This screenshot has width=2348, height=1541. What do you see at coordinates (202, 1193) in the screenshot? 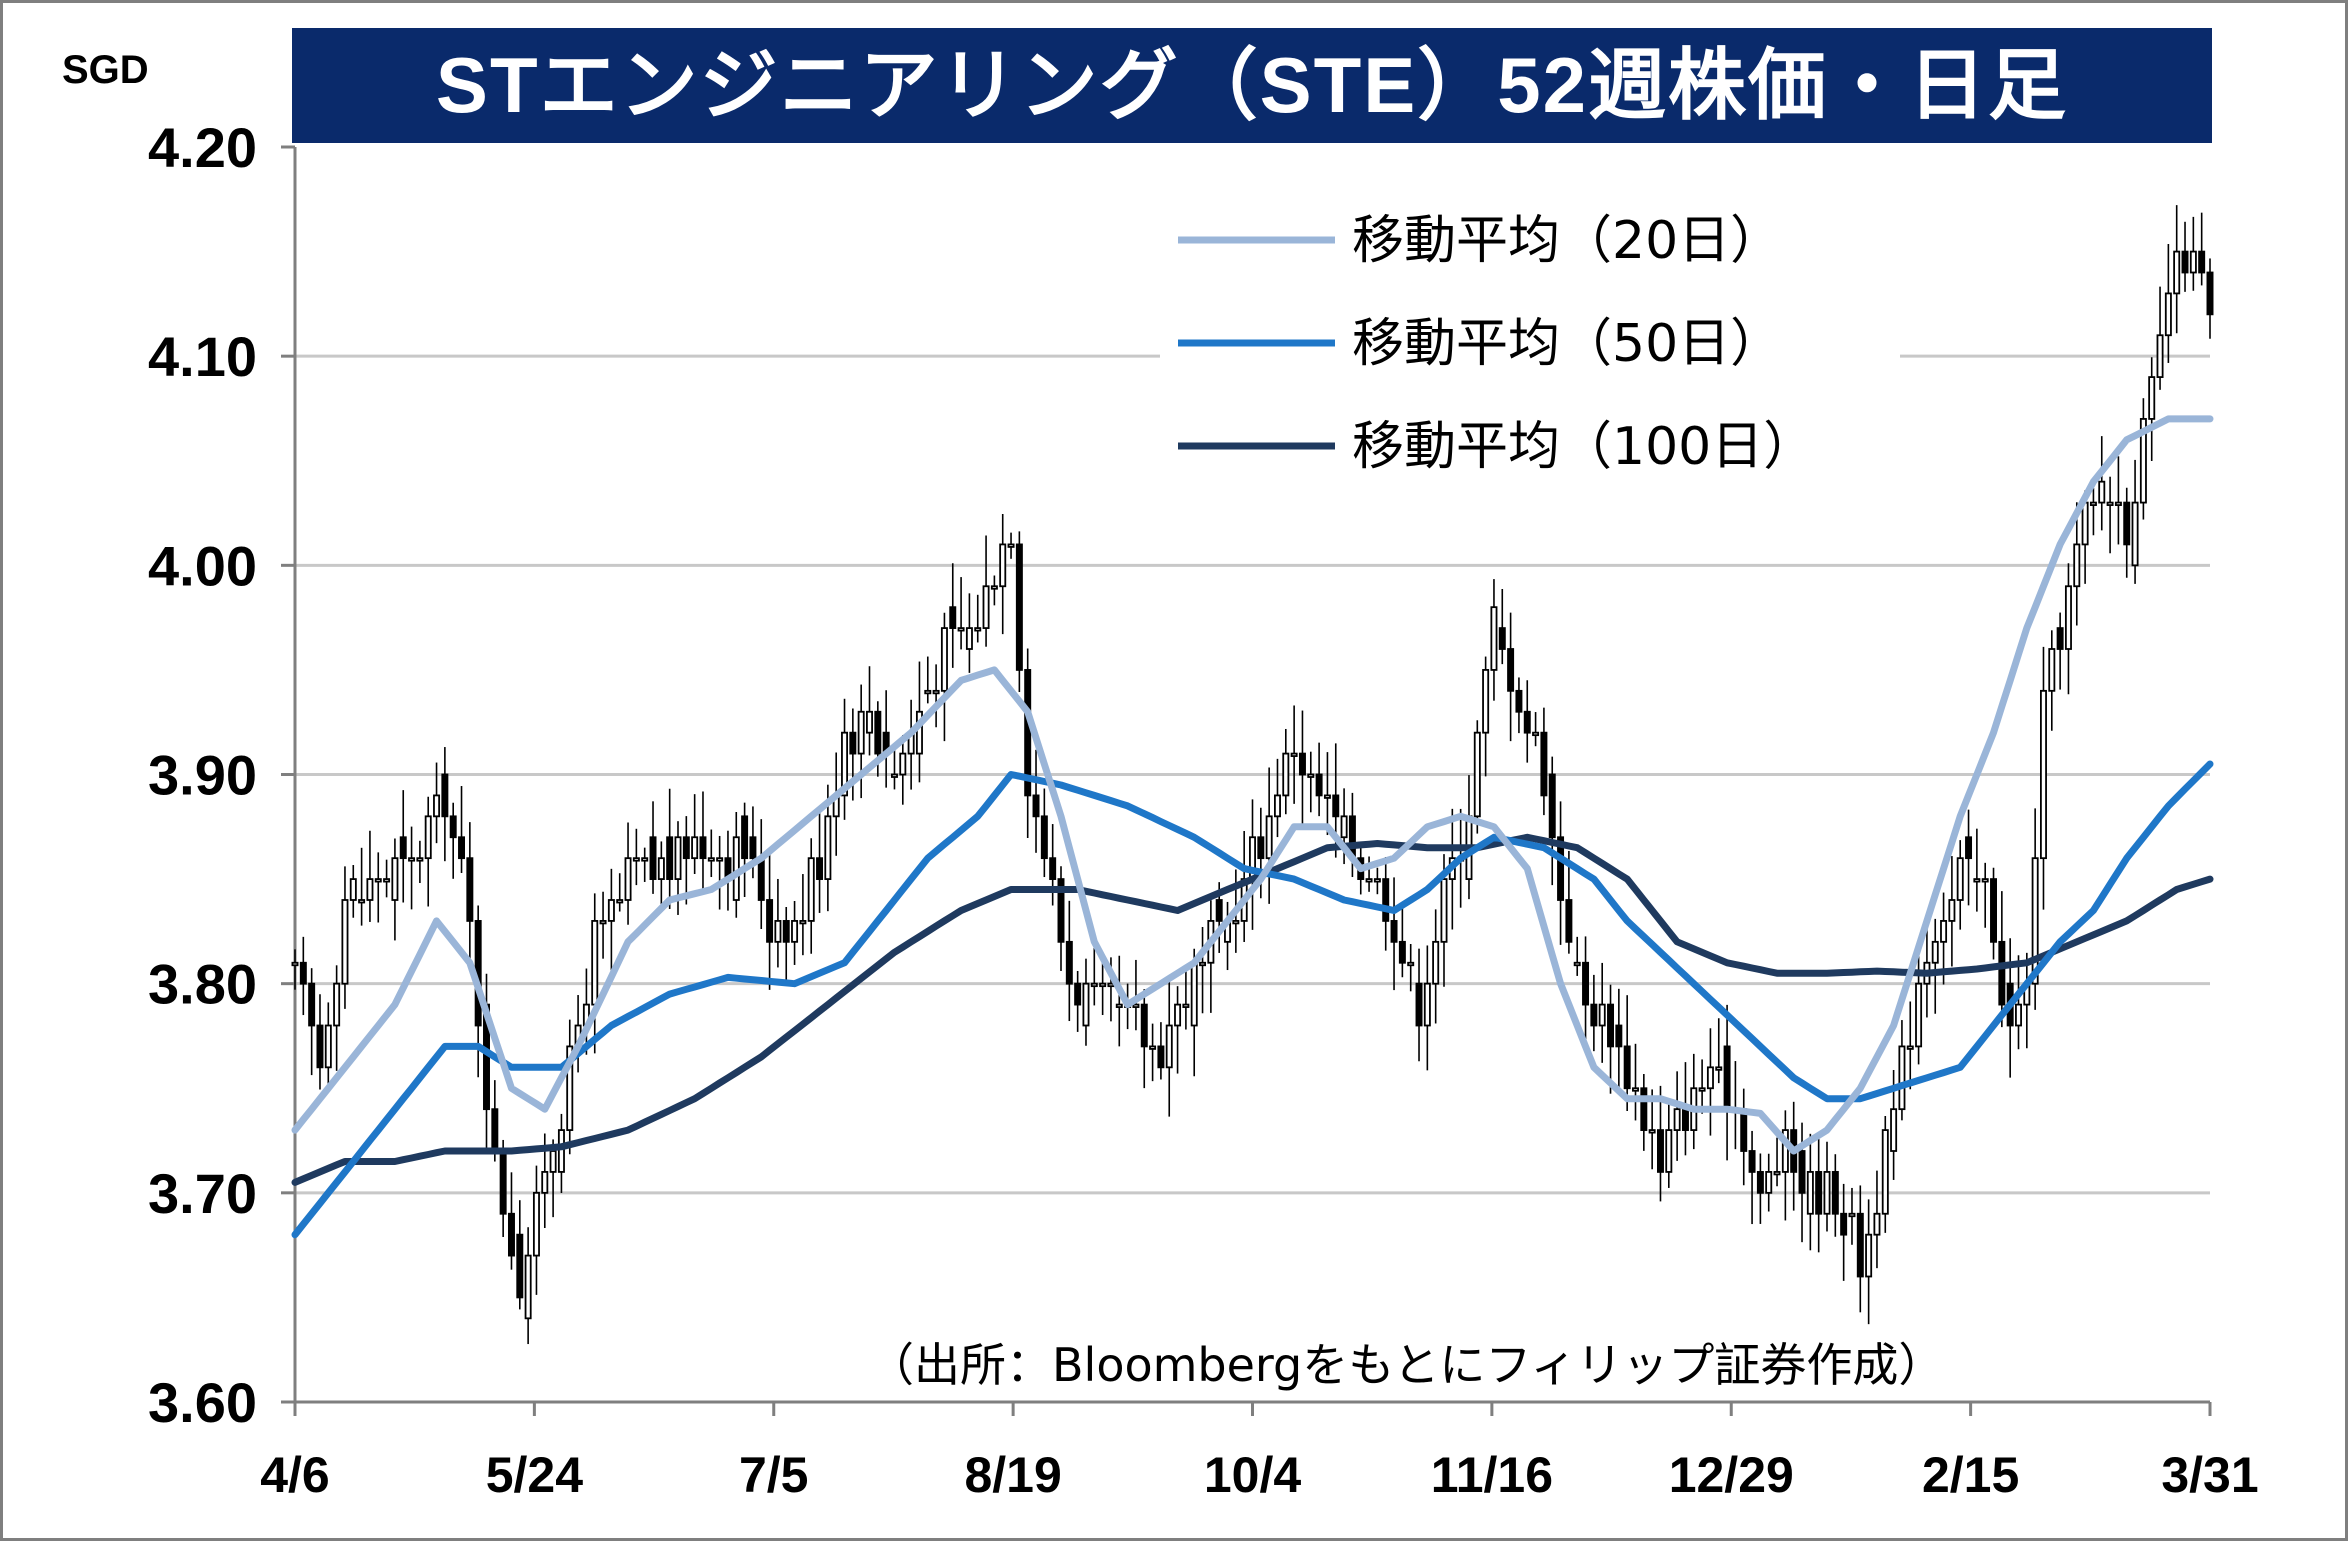
I see `y-tick-label: 3.70` at bounding box center [202, 1193].